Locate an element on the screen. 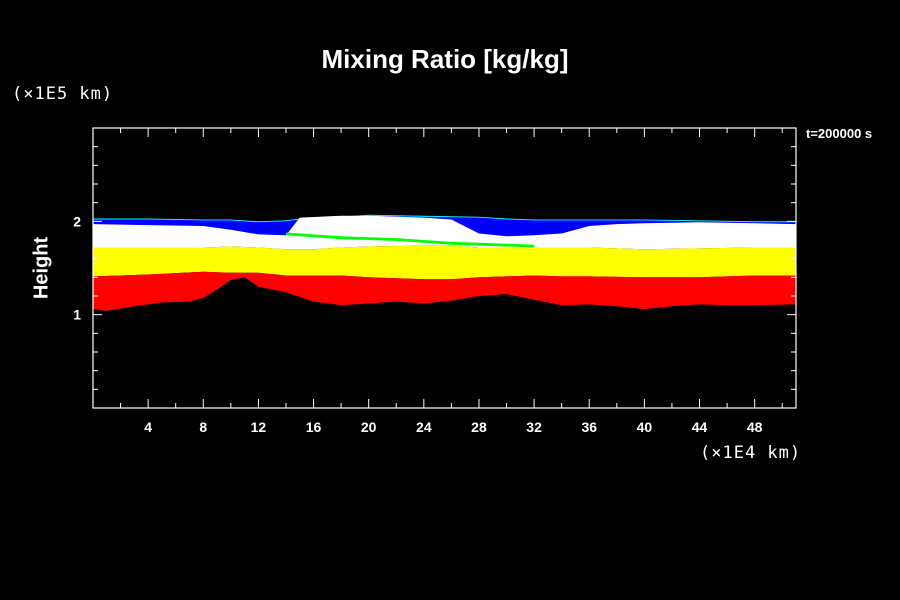  x-tick-label: 32 is located at coordinates (534, 427).